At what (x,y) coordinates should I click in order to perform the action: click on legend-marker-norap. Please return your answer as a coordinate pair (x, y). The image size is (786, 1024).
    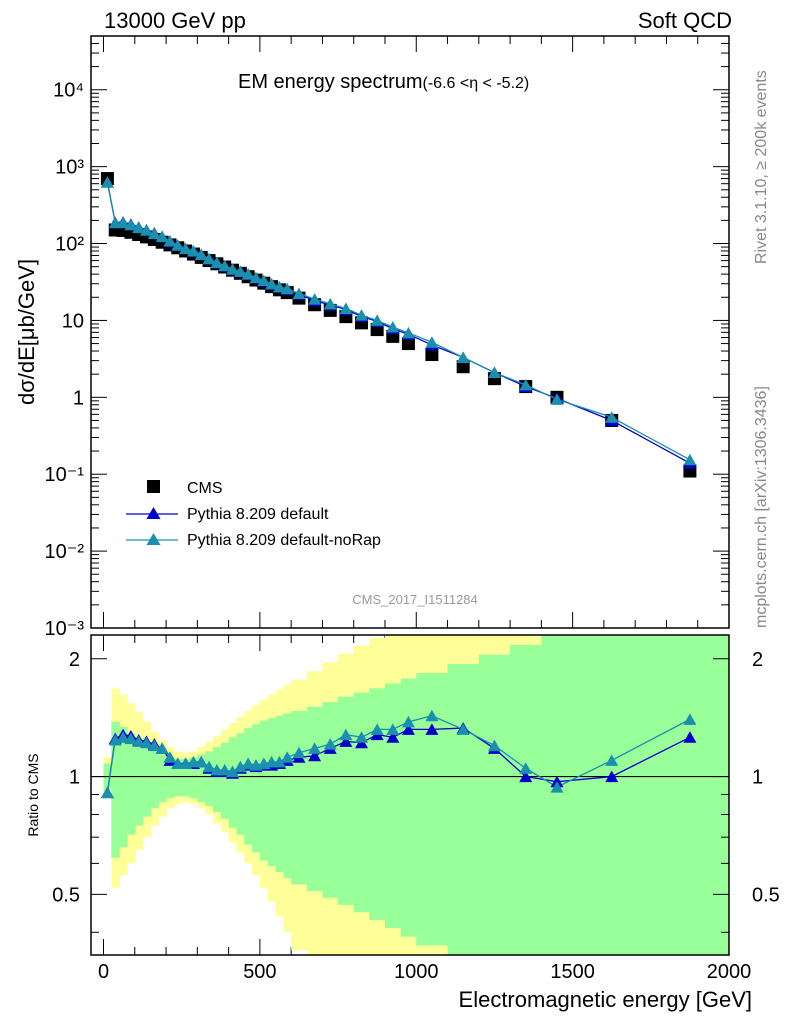
    Looking at the image, I should click on (153, 539).